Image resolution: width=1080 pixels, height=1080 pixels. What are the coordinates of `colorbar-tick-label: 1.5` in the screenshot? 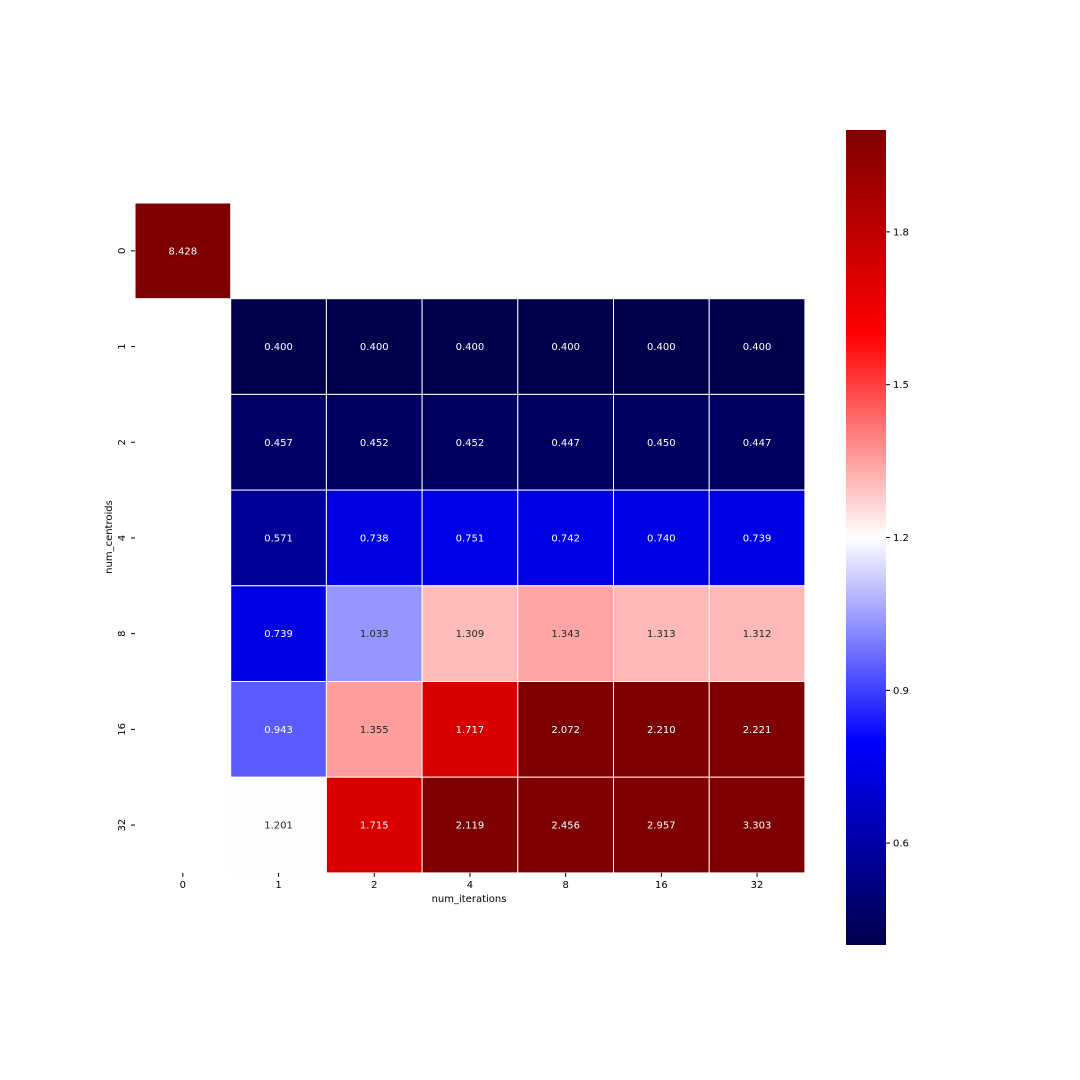 It's located at (901, 385).